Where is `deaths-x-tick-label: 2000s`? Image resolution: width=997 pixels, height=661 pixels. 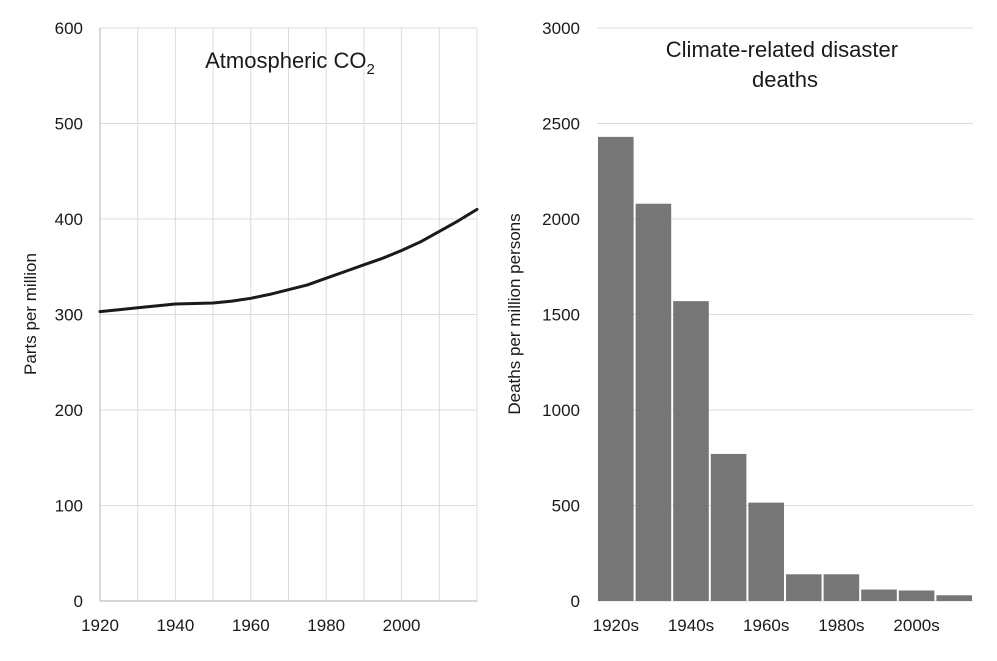
deaths-x-tick-label: 2000s is located at coordinates (916, 625).